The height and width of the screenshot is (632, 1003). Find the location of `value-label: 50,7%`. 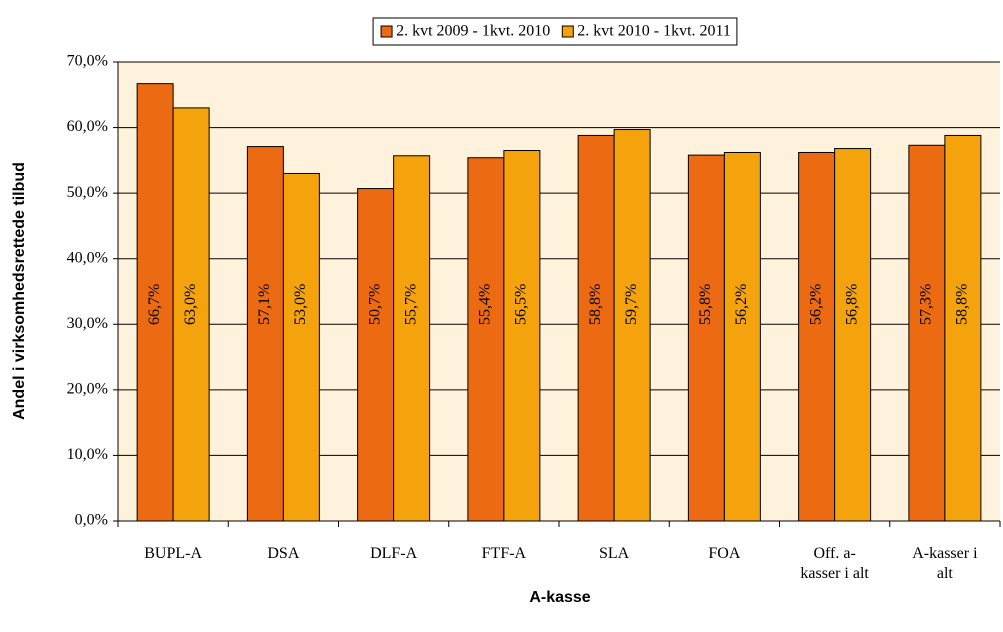

value-label: 50,7% is located at coordinates (374, 304).